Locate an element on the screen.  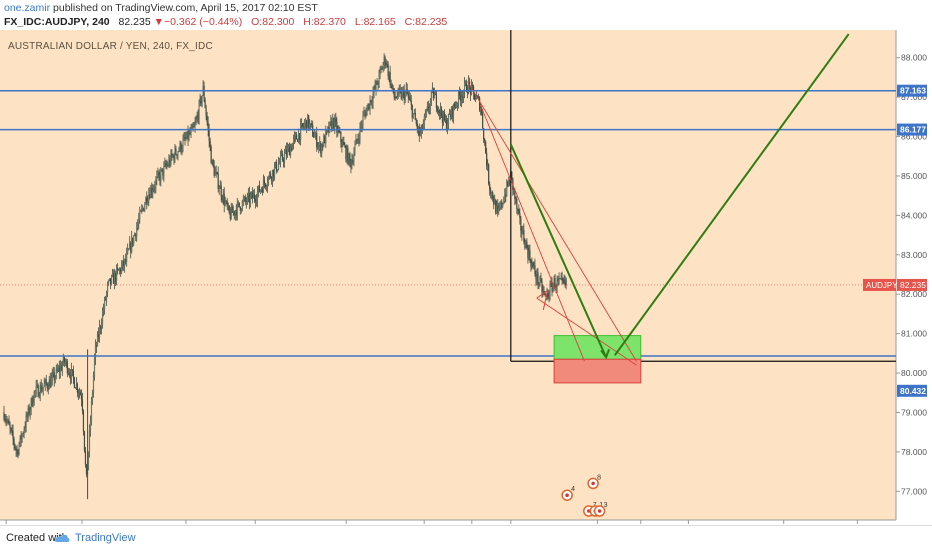
x-tick-label: Nov is located at coordinates (82, 524).